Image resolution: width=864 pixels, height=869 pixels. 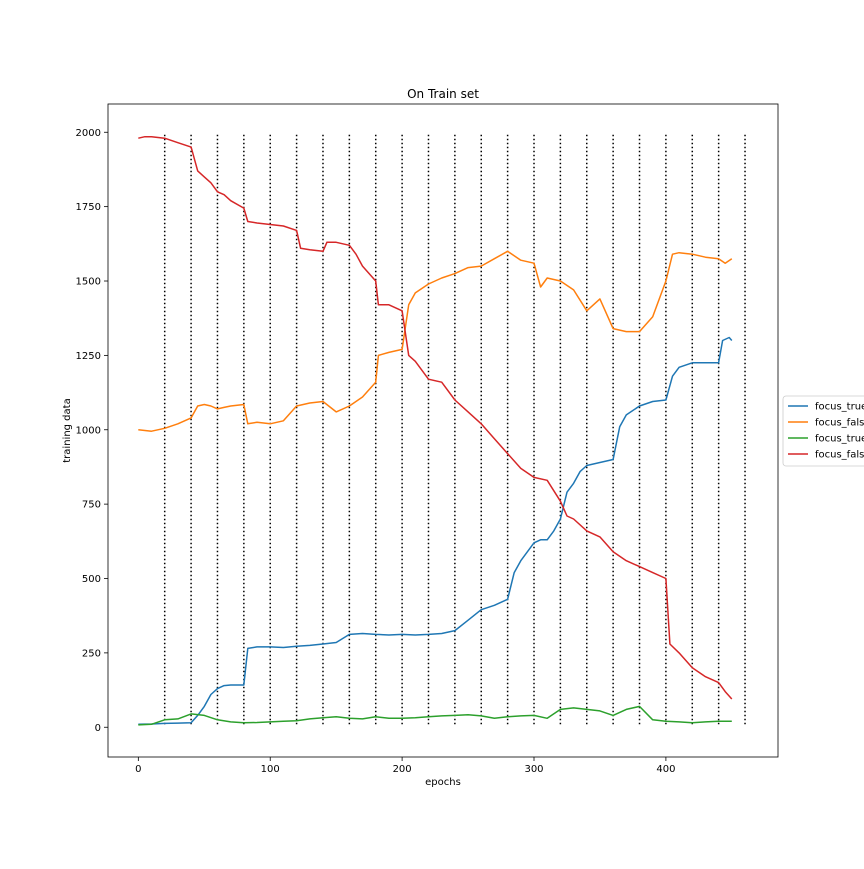 I want to click on x-tick-label-100: 100, so click(x=270, y=769).